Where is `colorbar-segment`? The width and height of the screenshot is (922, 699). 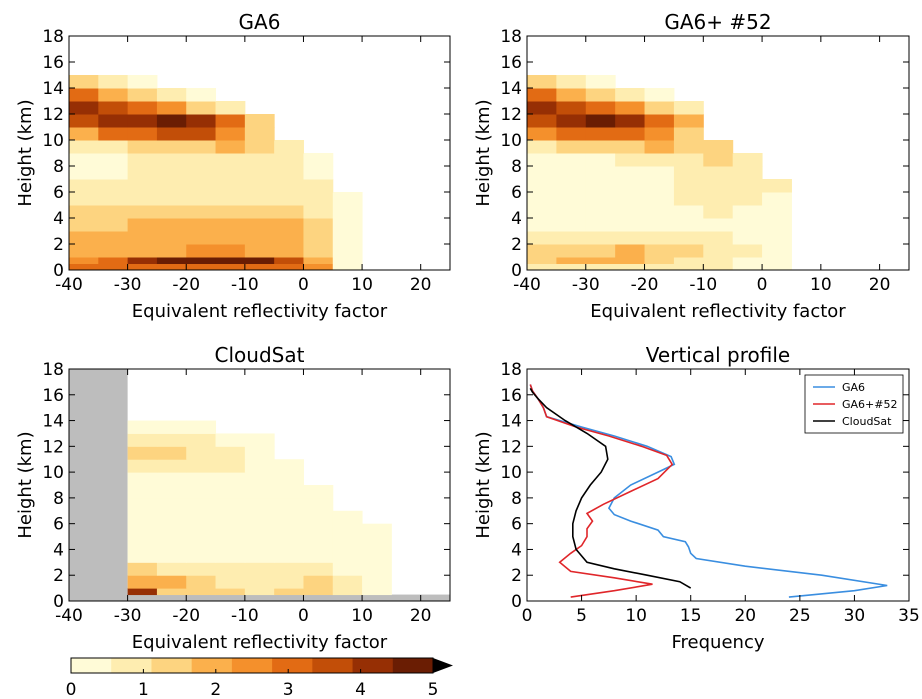 colorbar-segment is located at coordinates (131, 665).